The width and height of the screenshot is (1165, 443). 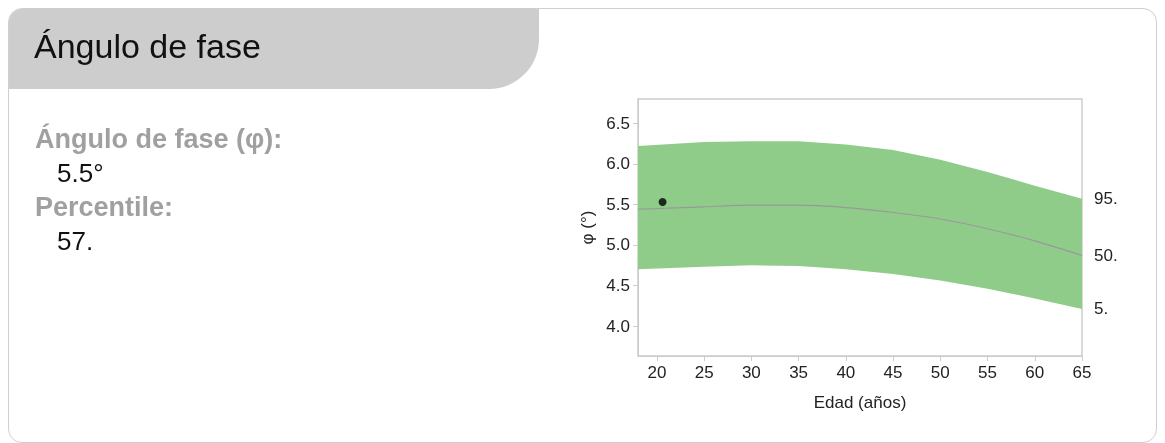 I want to click on x-tick-label: 65, so click(x=1082, y=372).